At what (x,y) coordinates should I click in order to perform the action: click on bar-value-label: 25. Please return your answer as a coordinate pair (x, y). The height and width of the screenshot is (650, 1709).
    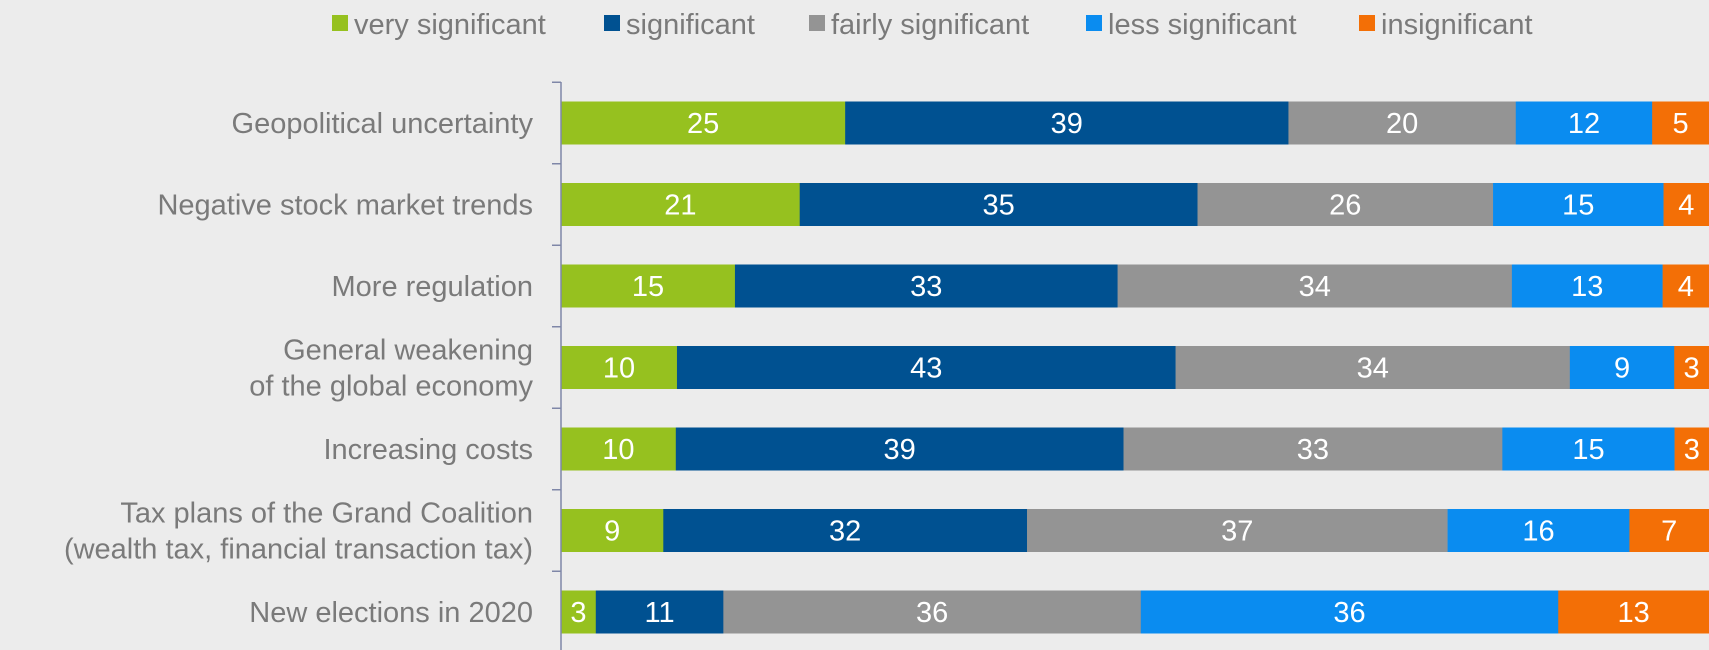
    Looking at the image, I should click on (703, 124).